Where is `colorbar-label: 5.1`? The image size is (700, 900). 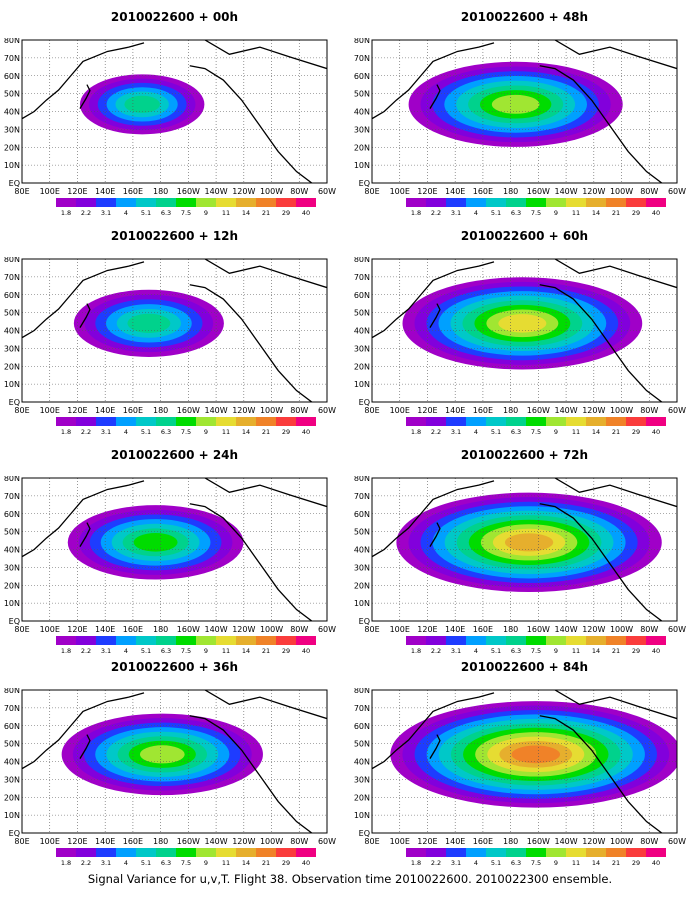
colorbar-label: 5.1 is located at coordinates (146, 432).